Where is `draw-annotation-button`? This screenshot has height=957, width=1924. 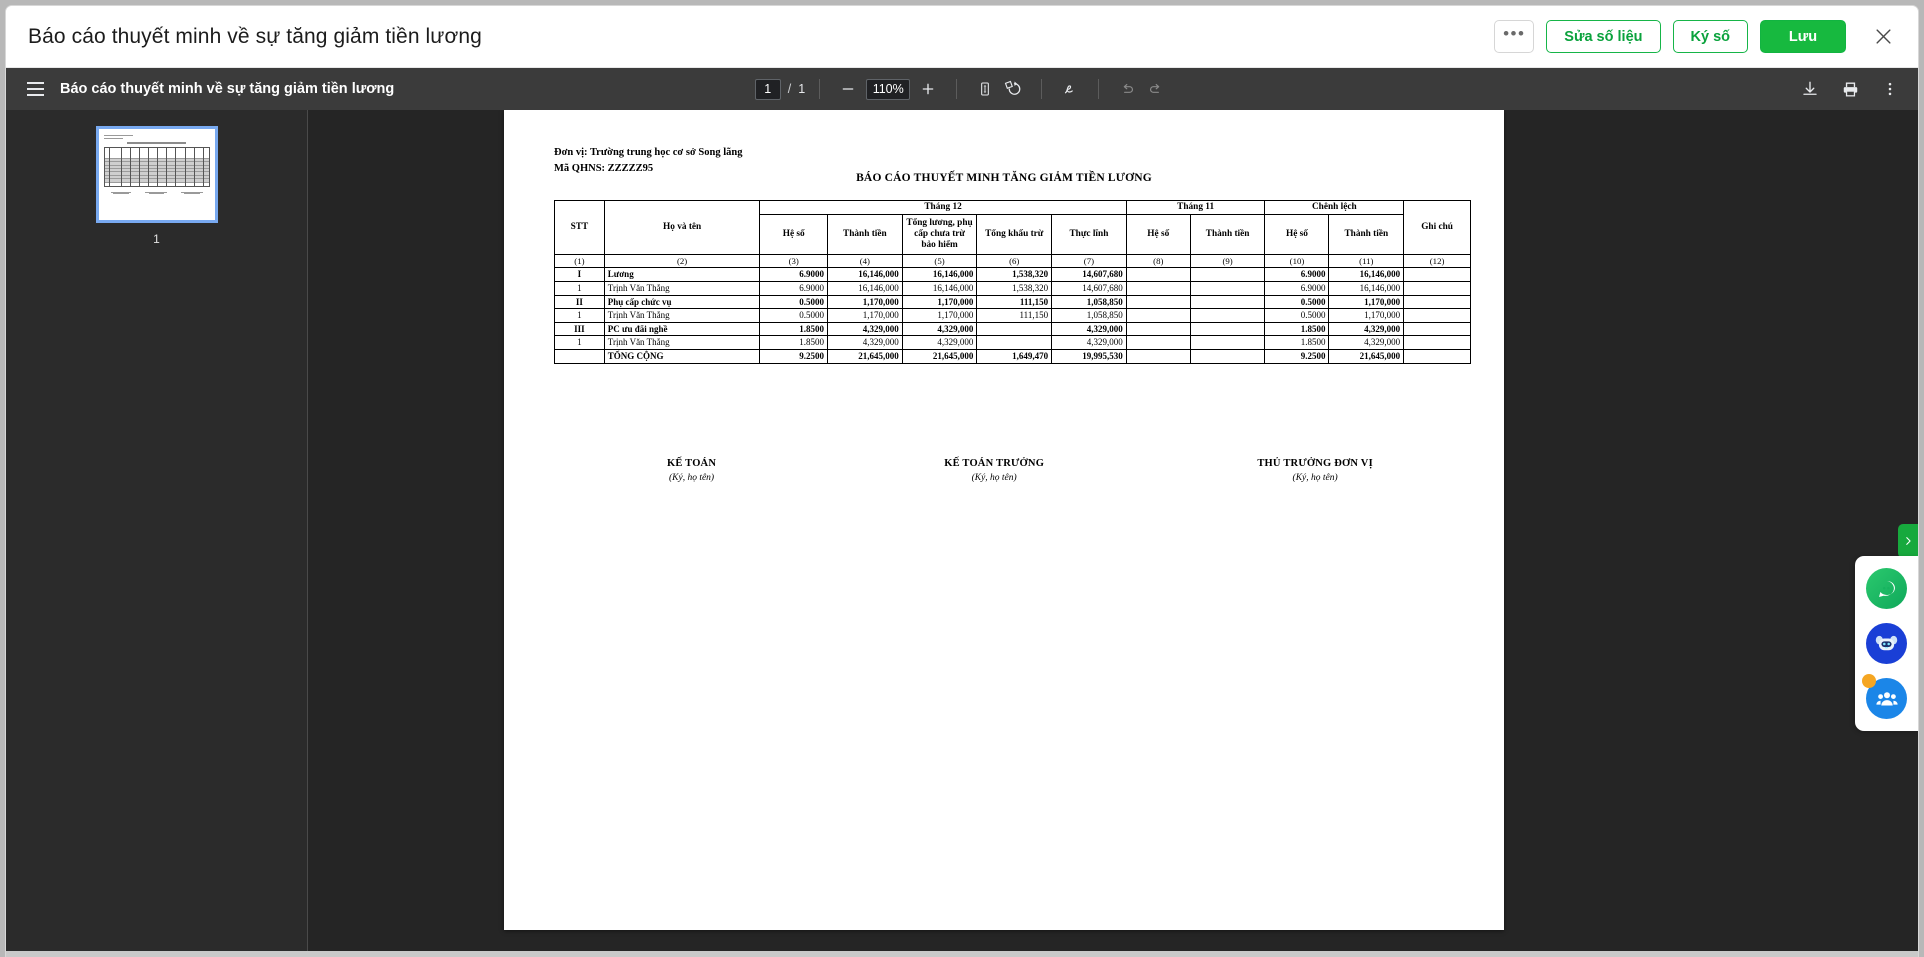 draw-annotation-button is located at coordinates (1070, 89).